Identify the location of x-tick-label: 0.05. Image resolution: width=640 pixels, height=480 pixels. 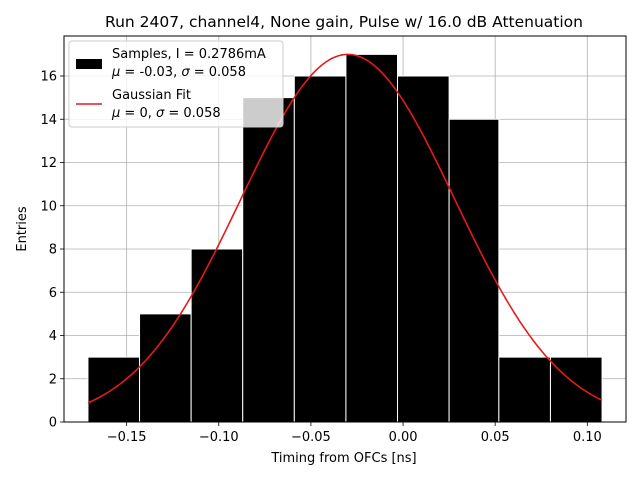
(495, 437).